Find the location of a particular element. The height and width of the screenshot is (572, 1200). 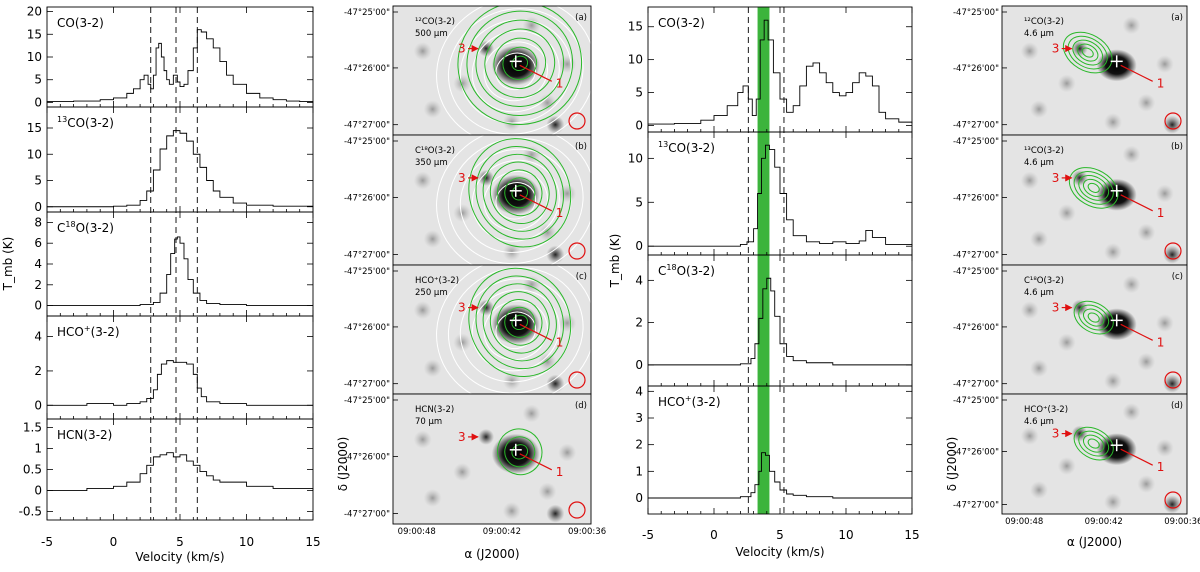

white-contour is located at coordinates (515, 330).